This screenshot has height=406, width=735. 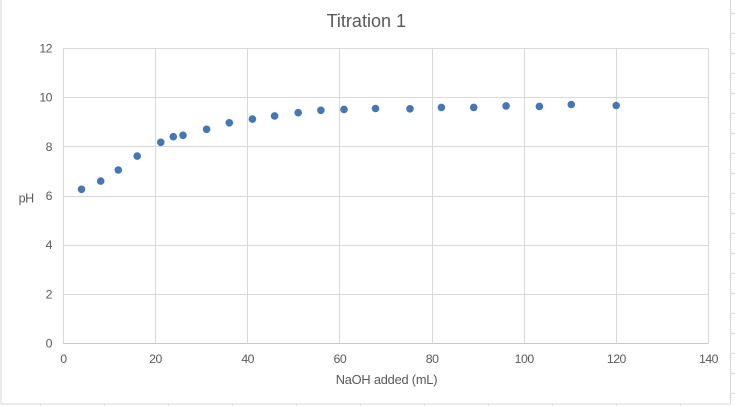 I want to click on svg-text: 140, so click(x=709, y=359).